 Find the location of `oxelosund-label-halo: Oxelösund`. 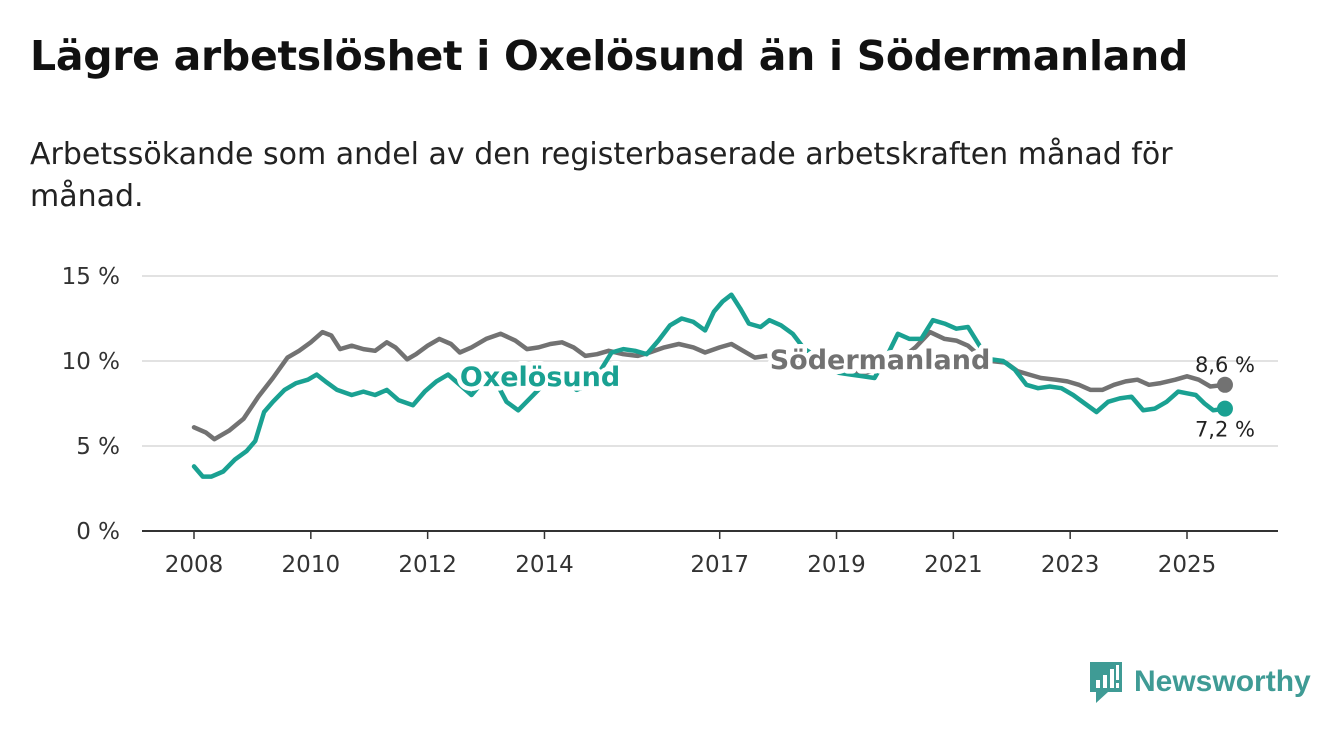

oxelosund-label-halo: Oxelösund is located at coordinates (540, 377).